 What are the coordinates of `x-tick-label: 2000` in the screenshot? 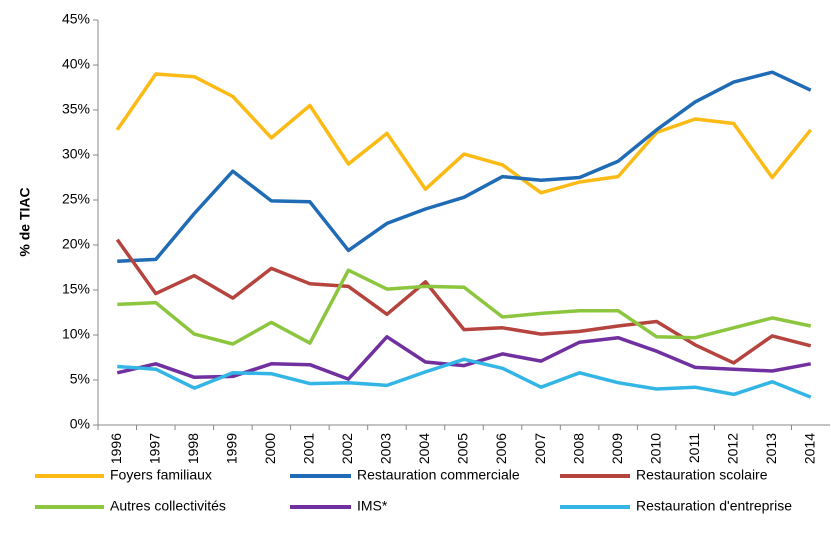 It's located at (270, 448).